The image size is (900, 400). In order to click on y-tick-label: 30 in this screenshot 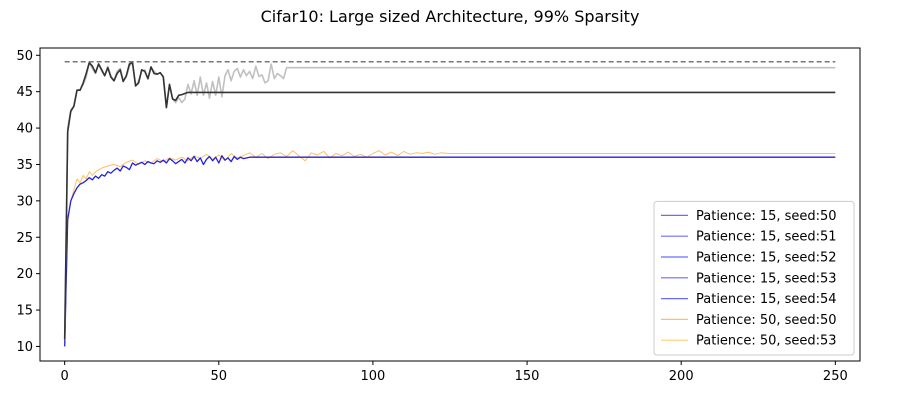, I will do `click(24, 201)`.